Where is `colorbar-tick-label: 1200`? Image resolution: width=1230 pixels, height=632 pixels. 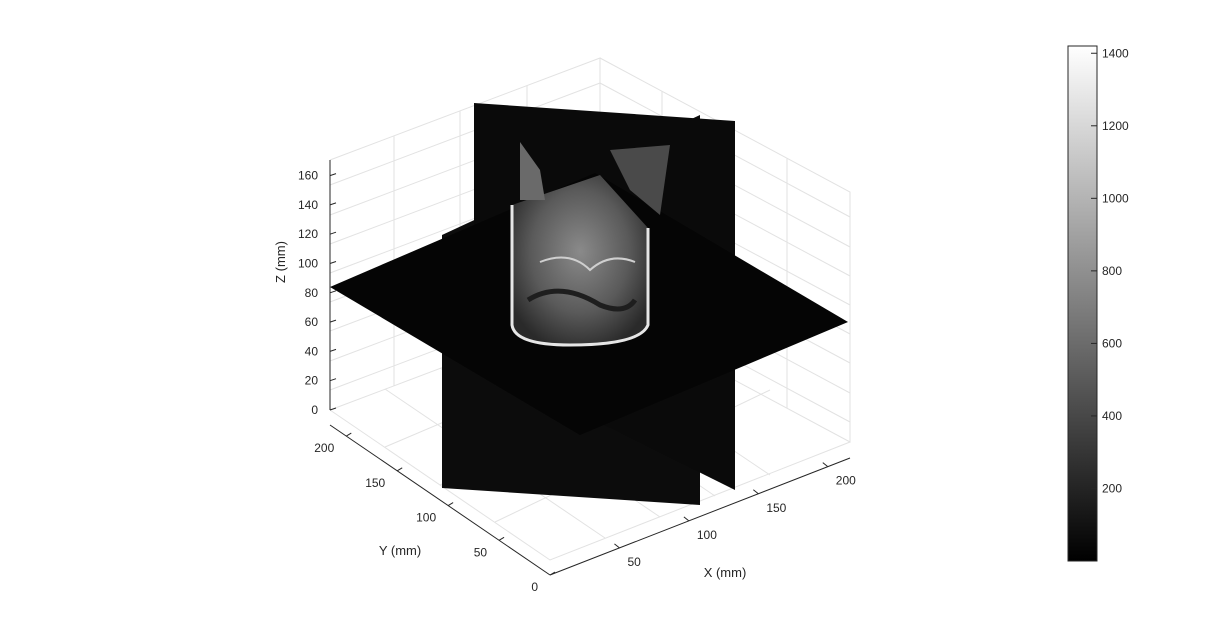 colorbar-tick-label: 1200 is located at coordinates (1115, 126).